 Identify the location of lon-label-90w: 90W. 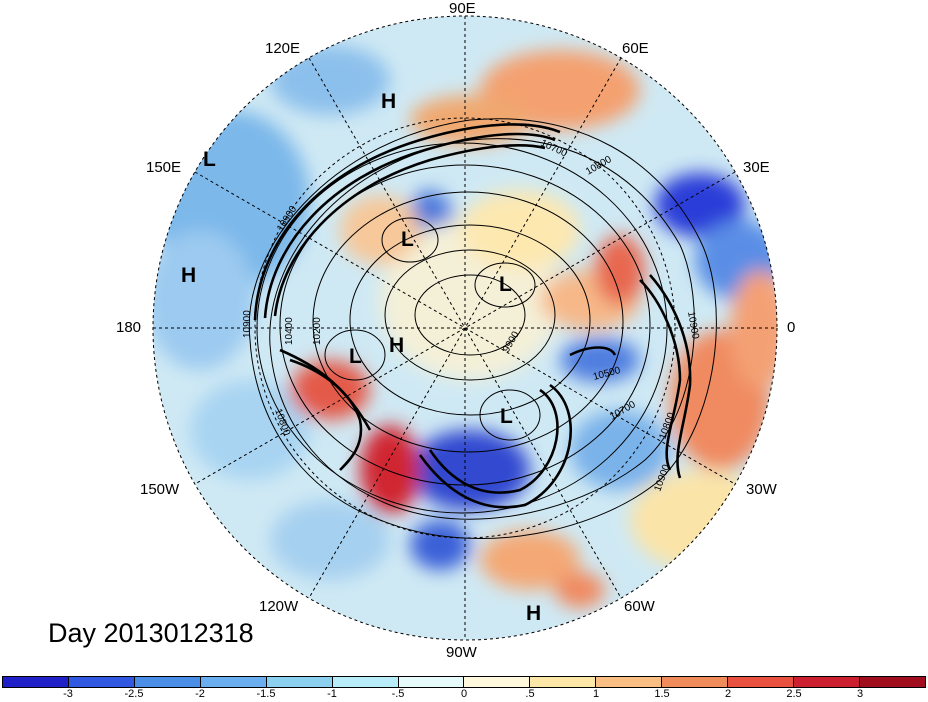
(461, 652).